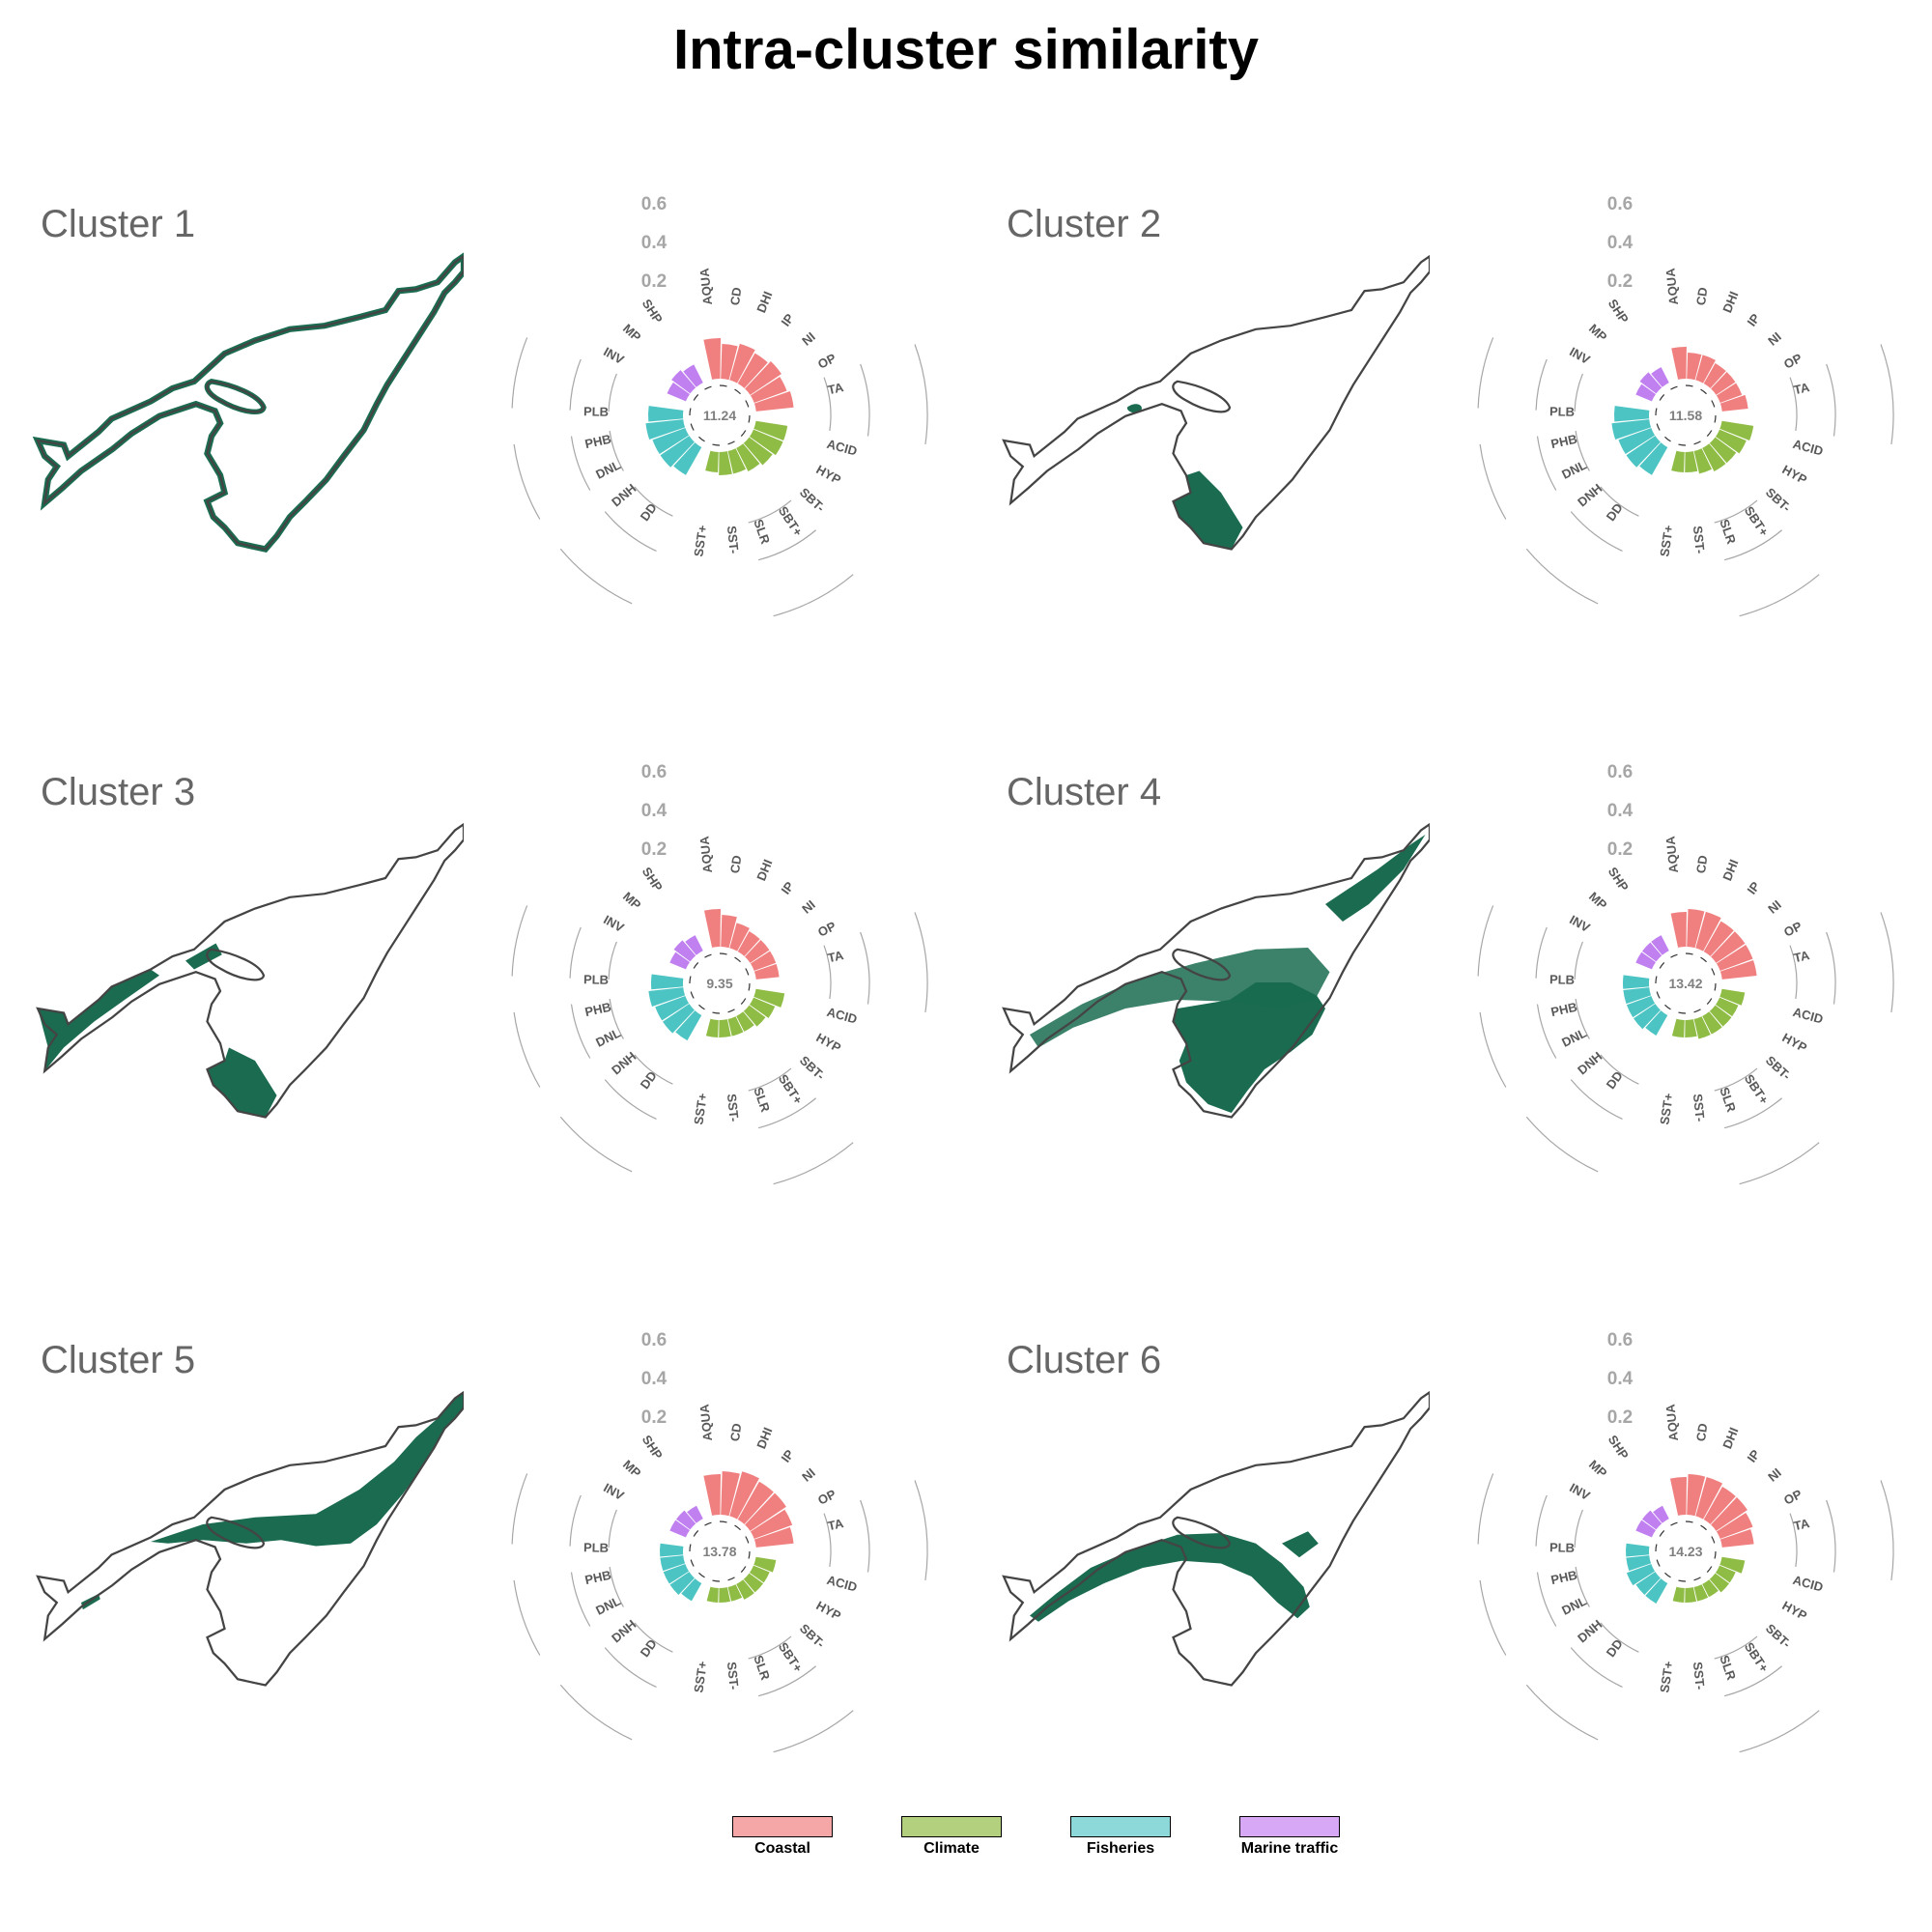 This screenshot has width=1932, height=1932. What do you see at coordinates (118, 224) in the screenshot?
I see `cluster-label: Cluster 1` at bounding box center [118, 224].